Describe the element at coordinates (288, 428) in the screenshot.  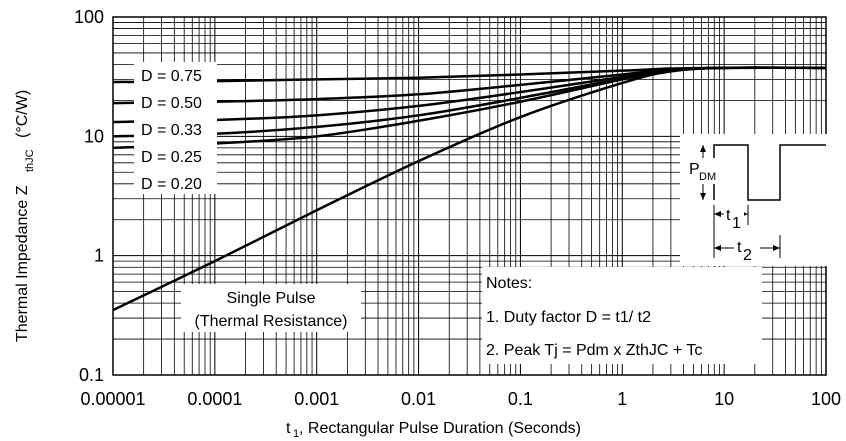
I see `x-axis-title-prefix: t` at that location.